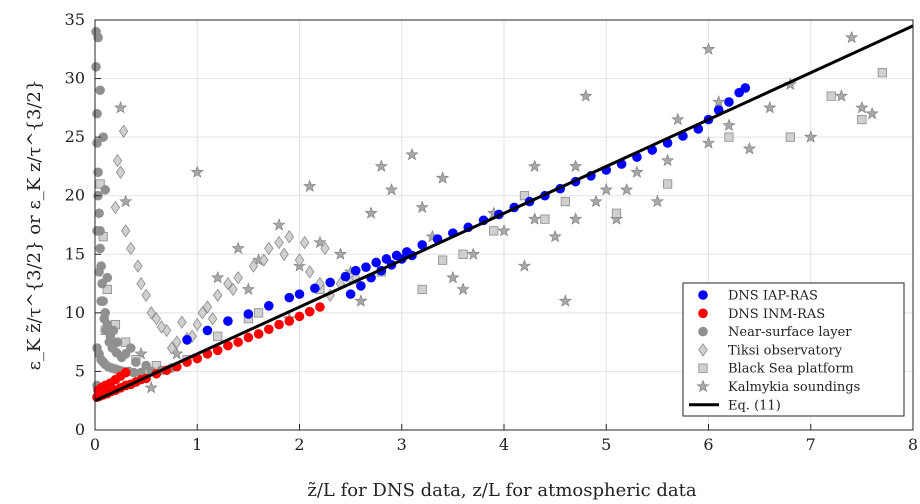  What do you see at coordinates (34, 225) in the screenshot?
I see `y-axis-label: ε_K z̃/τ^{3/2} or ε_K z/τ^{3/2}` at bounding box center [34, 225].